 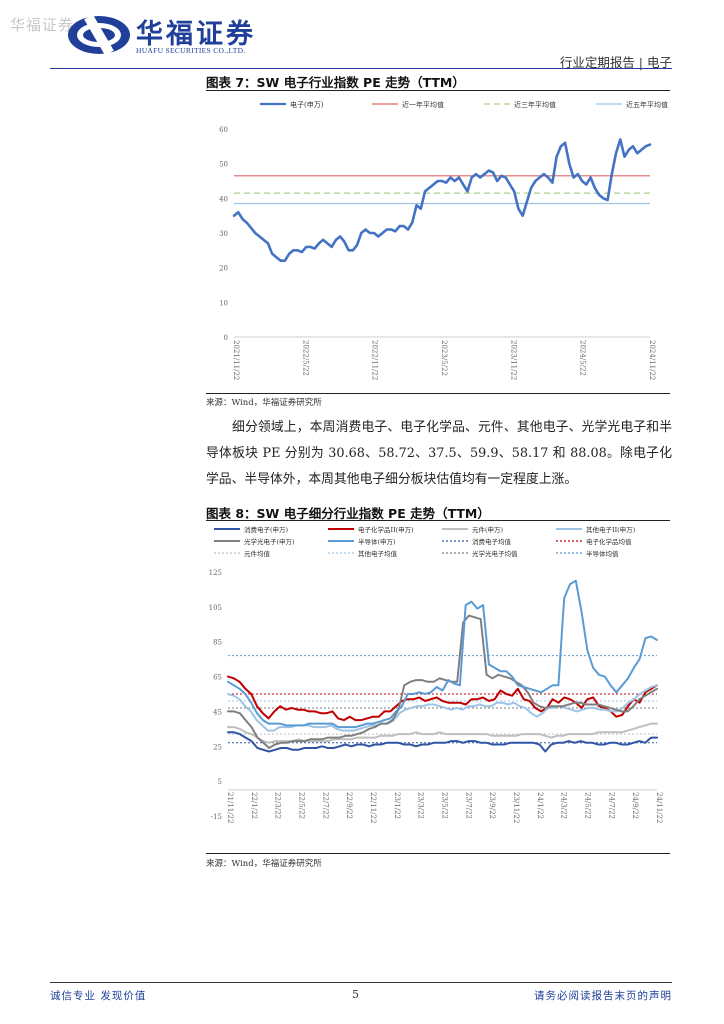 I want to click on figure8-rule-bottom, so click(x=438, y=853).